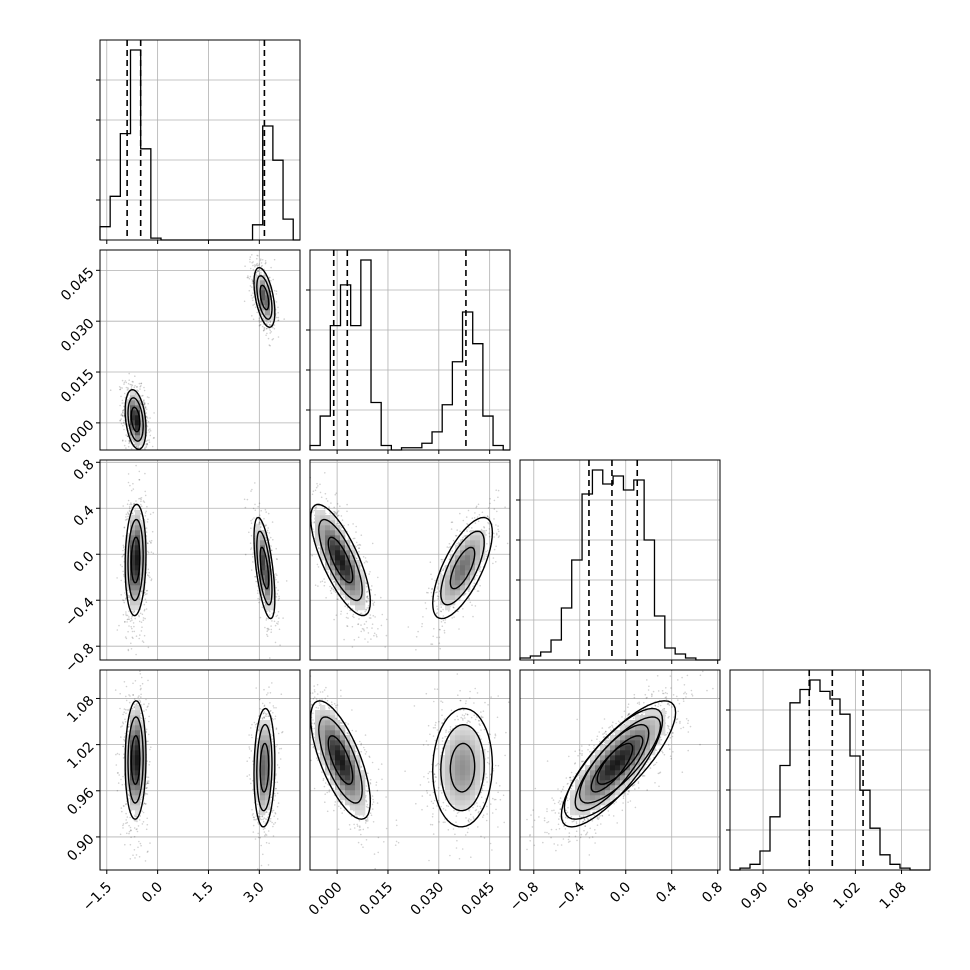 The height and width of the screenshot is (970, 970). What do you see at coordinates (203, 892) in the screenshot?
I see `x-tick-label: 1.5` at bounding box center [203, 892].